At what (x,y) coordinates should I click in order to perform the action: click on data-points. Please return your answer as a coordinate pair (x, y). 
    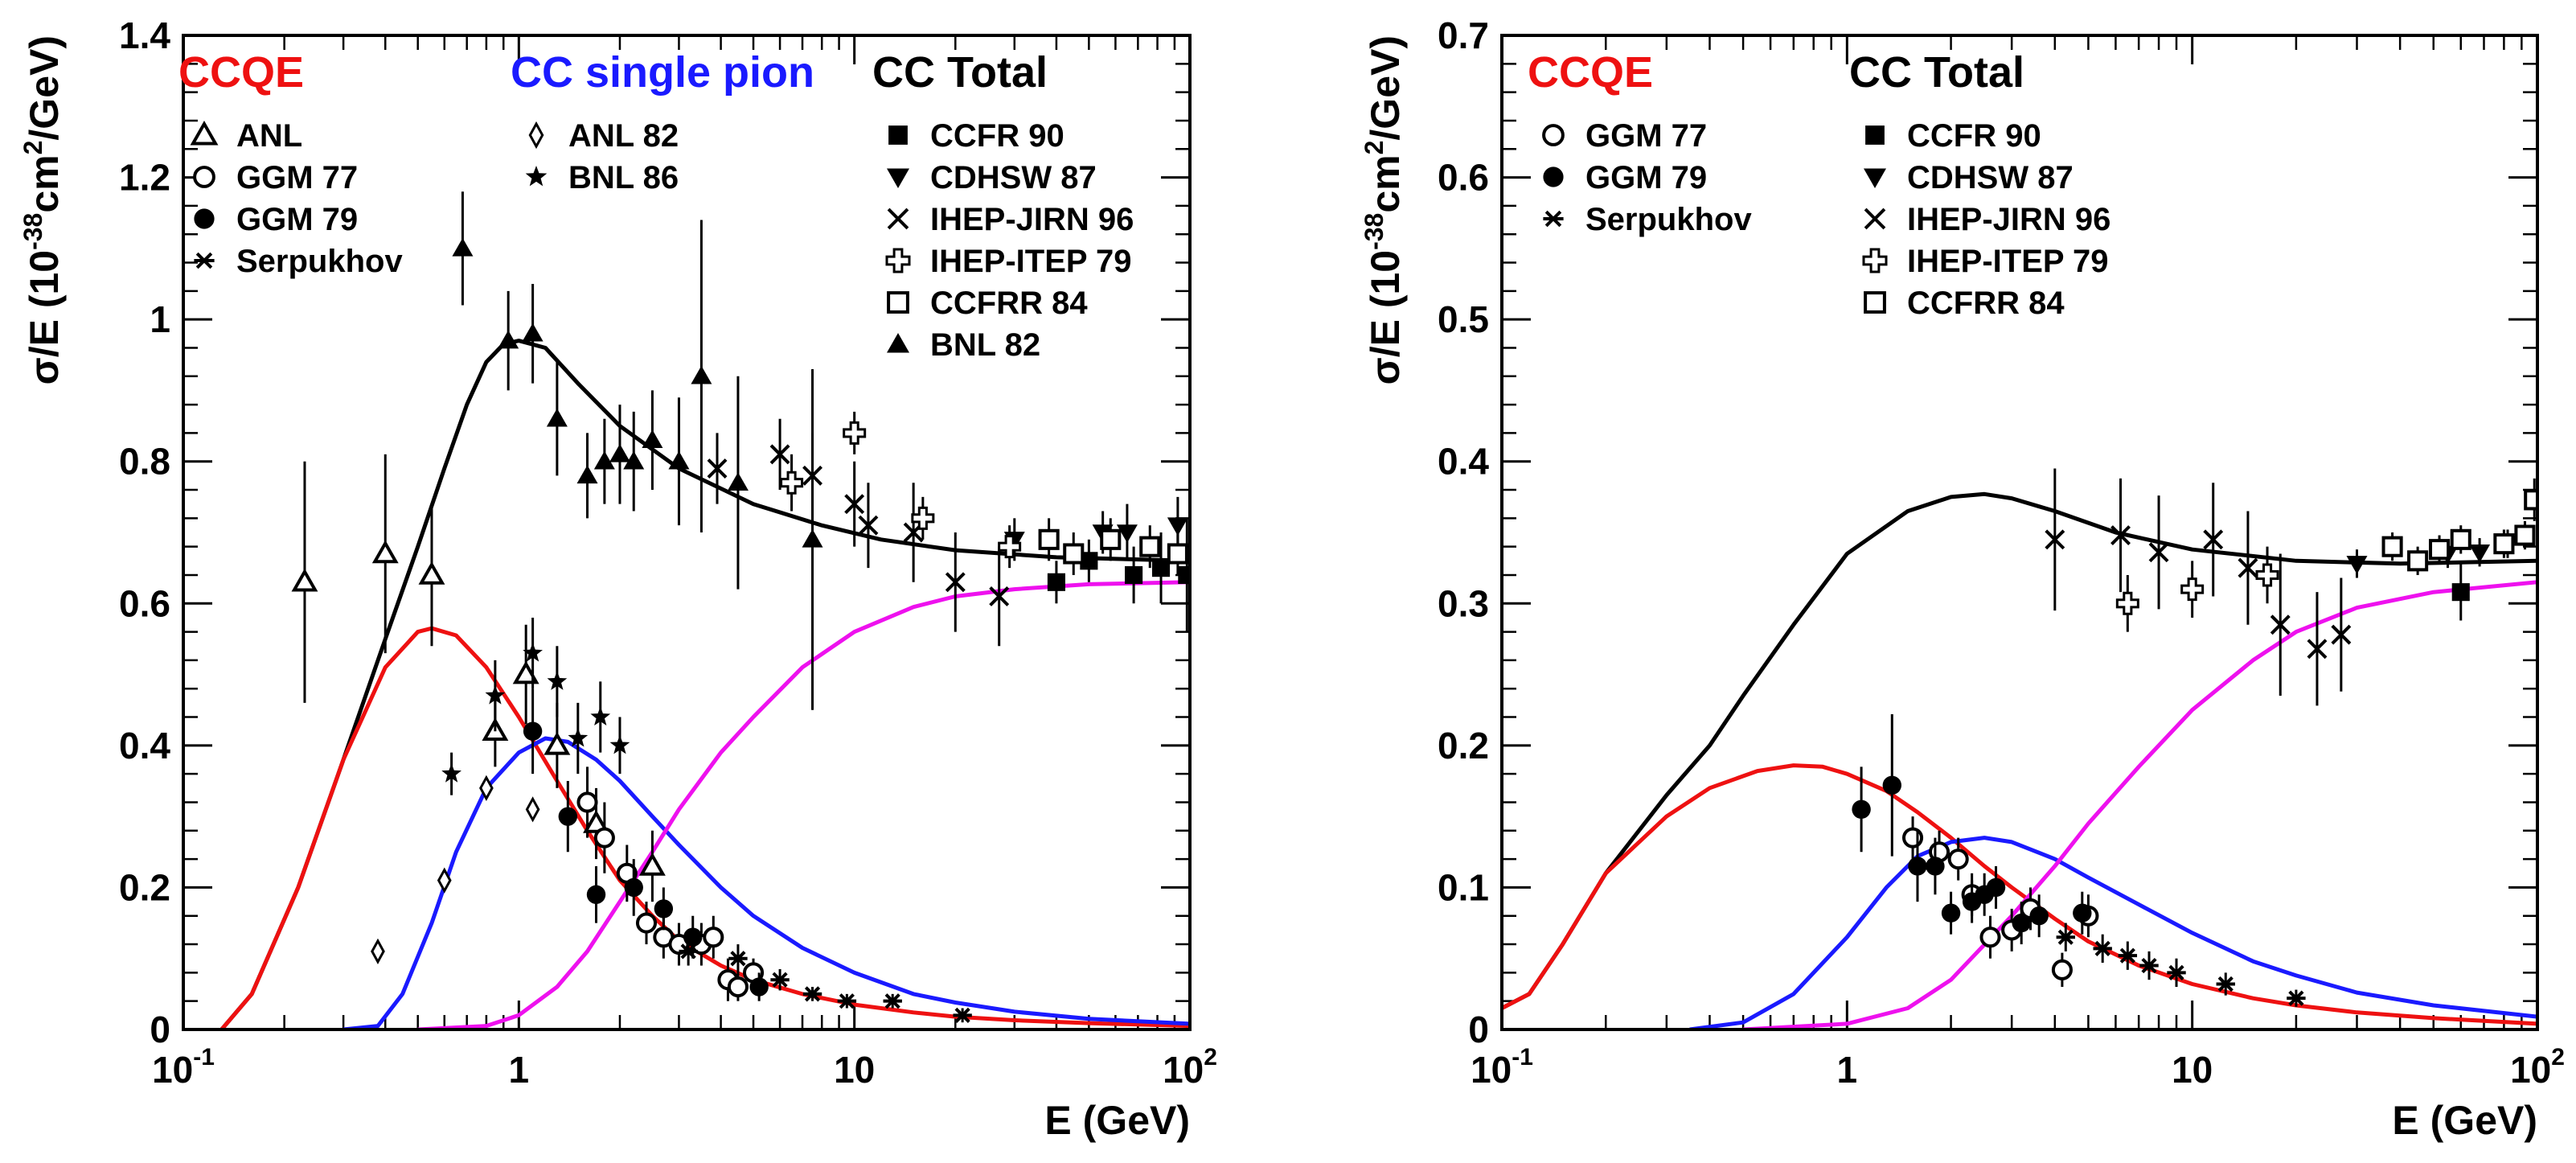
    Looking at the image, I should click on (2194, 737).